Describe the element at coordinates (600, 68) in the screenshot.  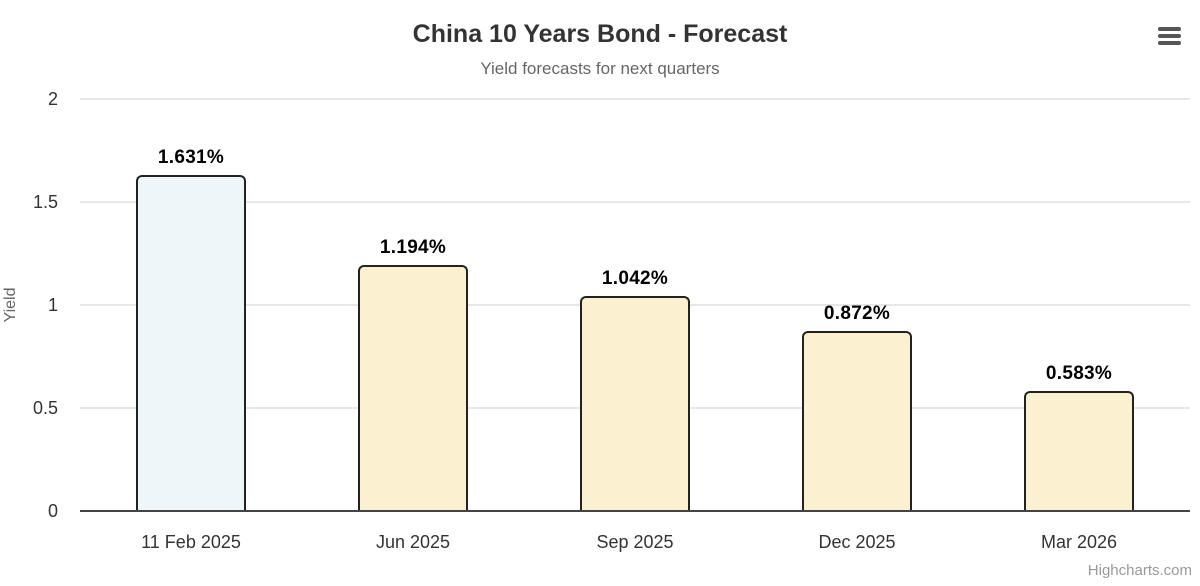
I see `chart-subtitle: Yield forecasts for next quarters` at that location.